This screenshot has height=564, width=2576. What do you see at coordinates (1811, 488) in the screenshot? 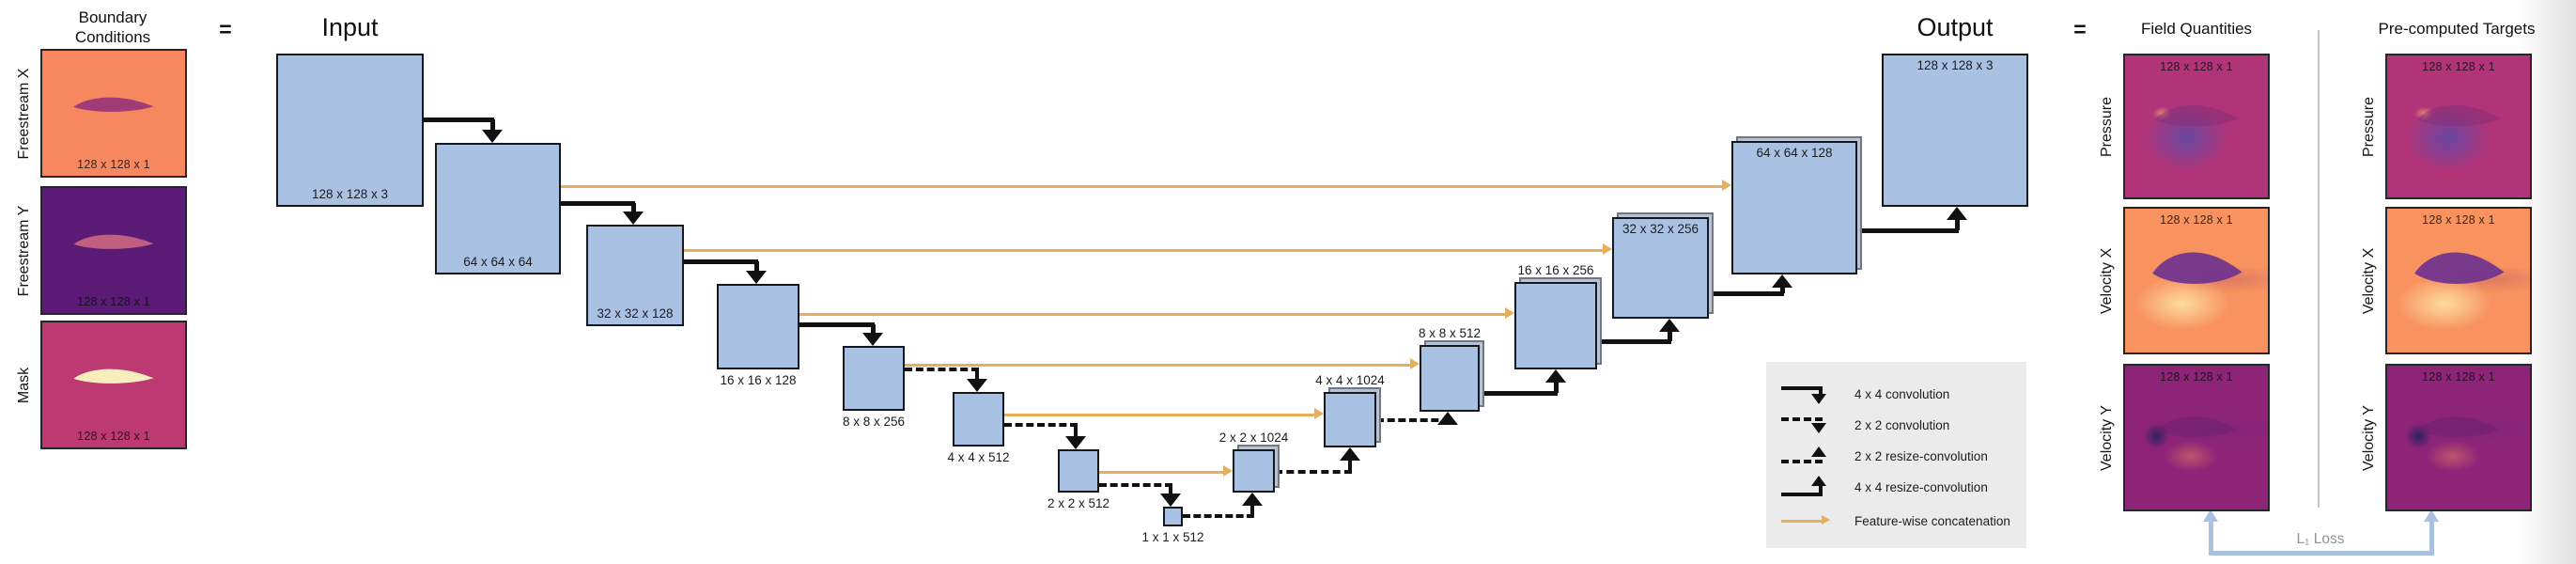
I see `legend-resize-solid-arrow-icon` at bounding box center [1811, 488].